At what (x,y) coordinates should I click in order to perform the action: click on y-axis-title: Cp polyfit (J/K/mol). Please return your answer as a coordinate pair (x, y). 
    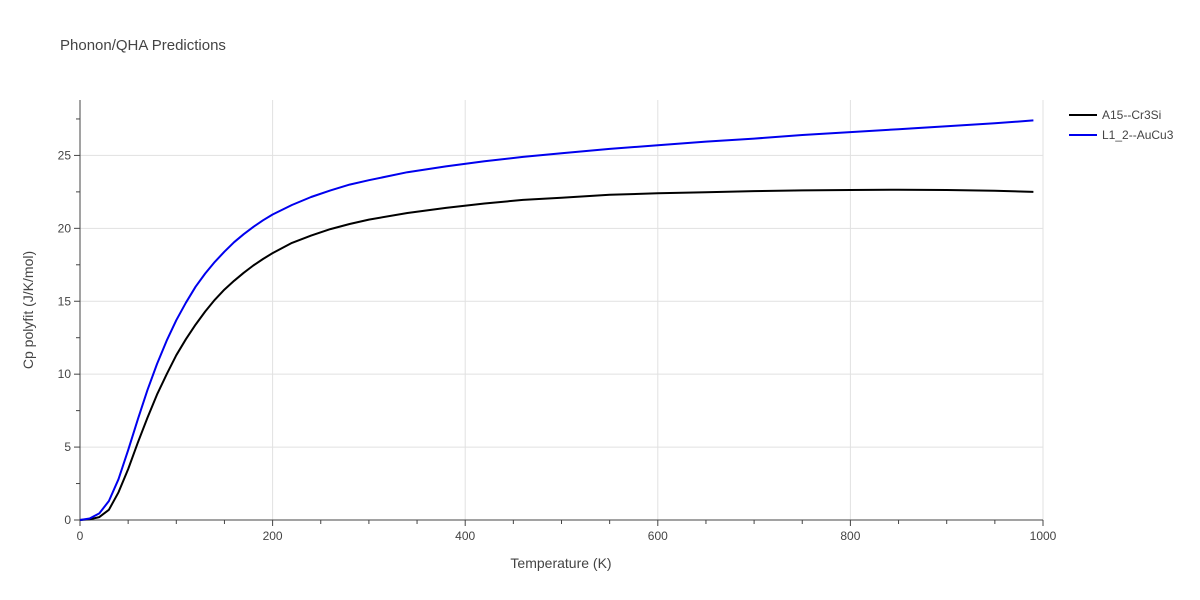
    Looking at the image, I should click on (28, 310).